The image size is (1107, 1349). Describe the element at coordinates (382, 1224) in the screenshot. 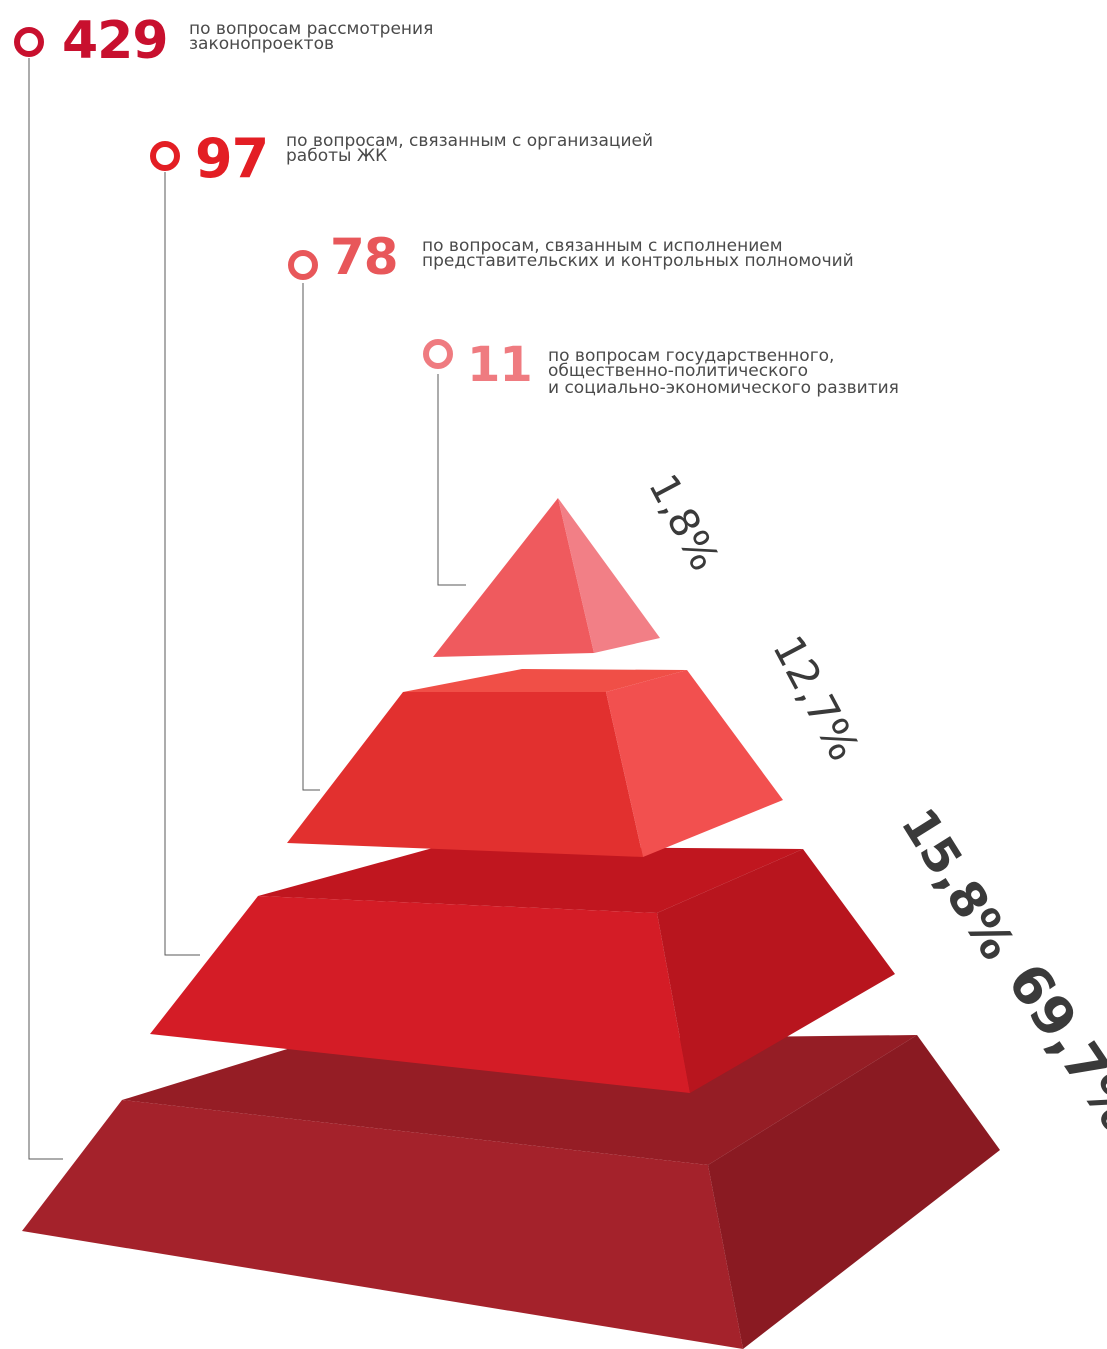

I see `tier-1-front` at that location.